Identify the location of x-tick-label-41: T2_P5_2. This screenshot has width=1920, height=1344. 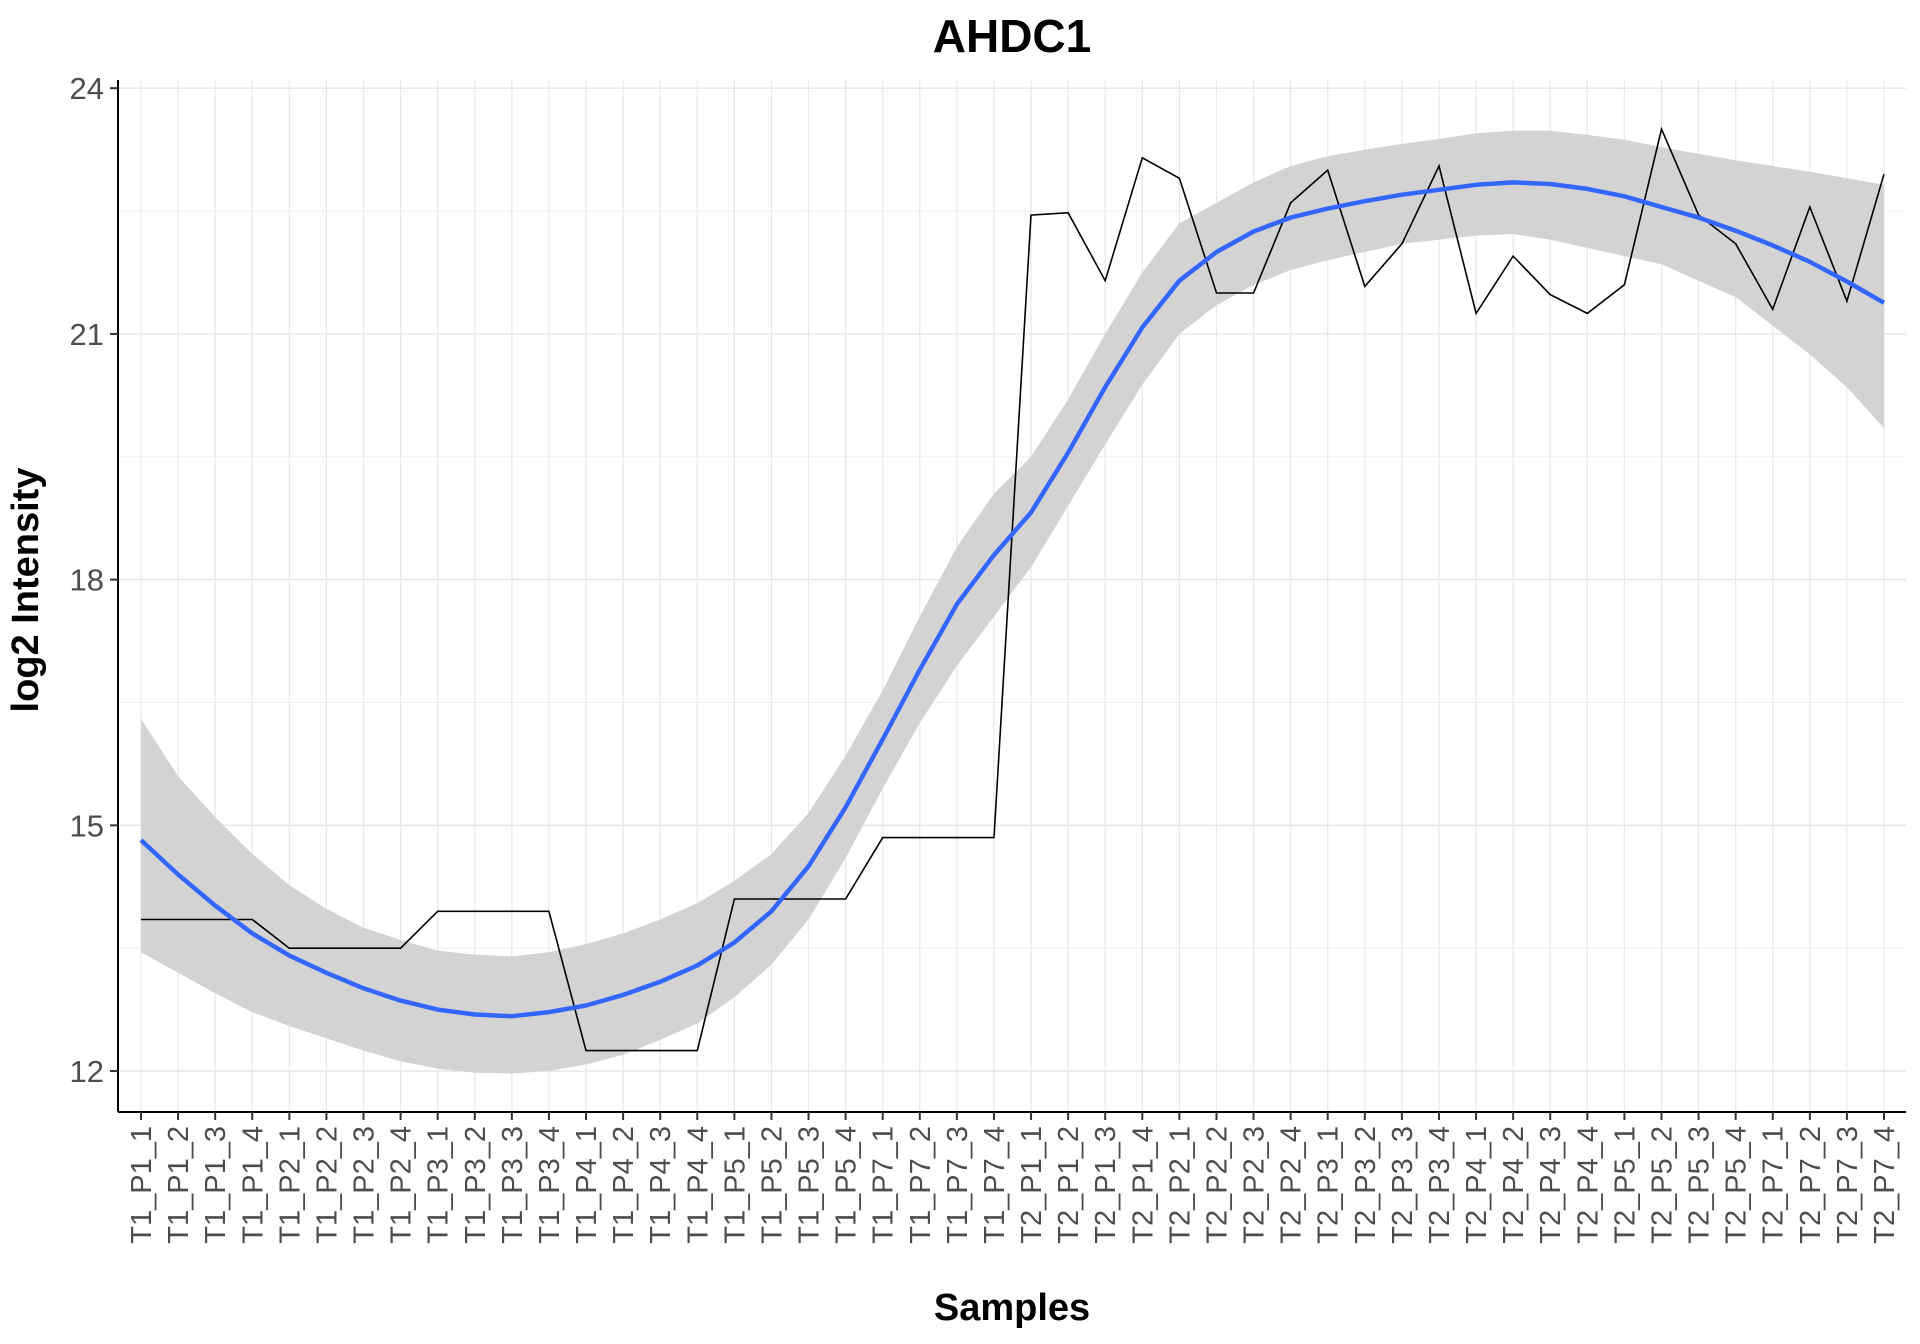
(1663, 1185).